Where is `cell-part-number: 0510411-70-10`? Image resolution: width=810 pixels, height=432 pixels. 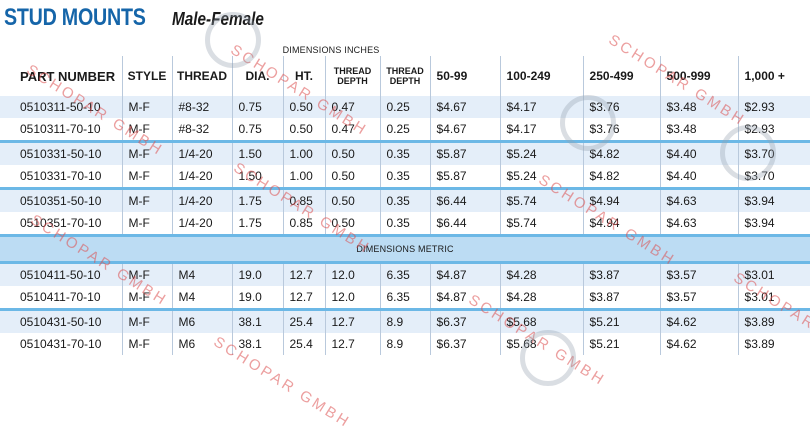 cell-part-number: 0510411-70-10 is located at coordinates (61, 298).